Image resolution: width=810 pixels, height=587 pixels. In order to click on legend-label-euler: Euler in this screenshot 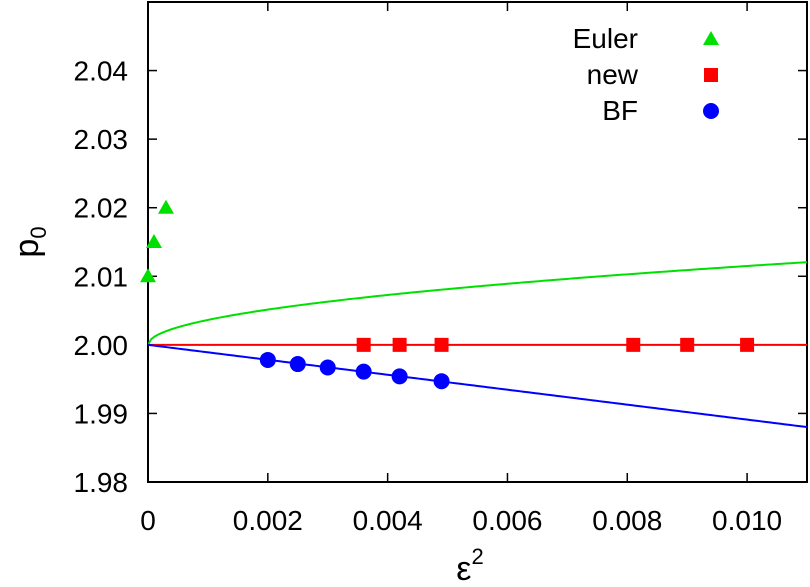, I will do `click(605, 38)`.